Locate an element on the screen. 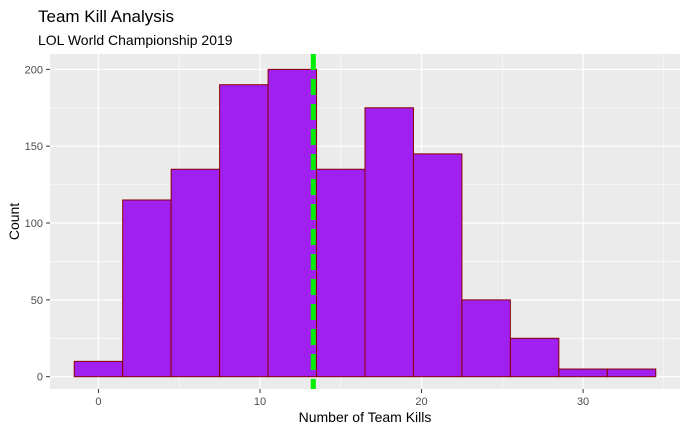 This screenshot has height=432, width=700. y-tick-label: 100 is located at coordinates (34, 224).